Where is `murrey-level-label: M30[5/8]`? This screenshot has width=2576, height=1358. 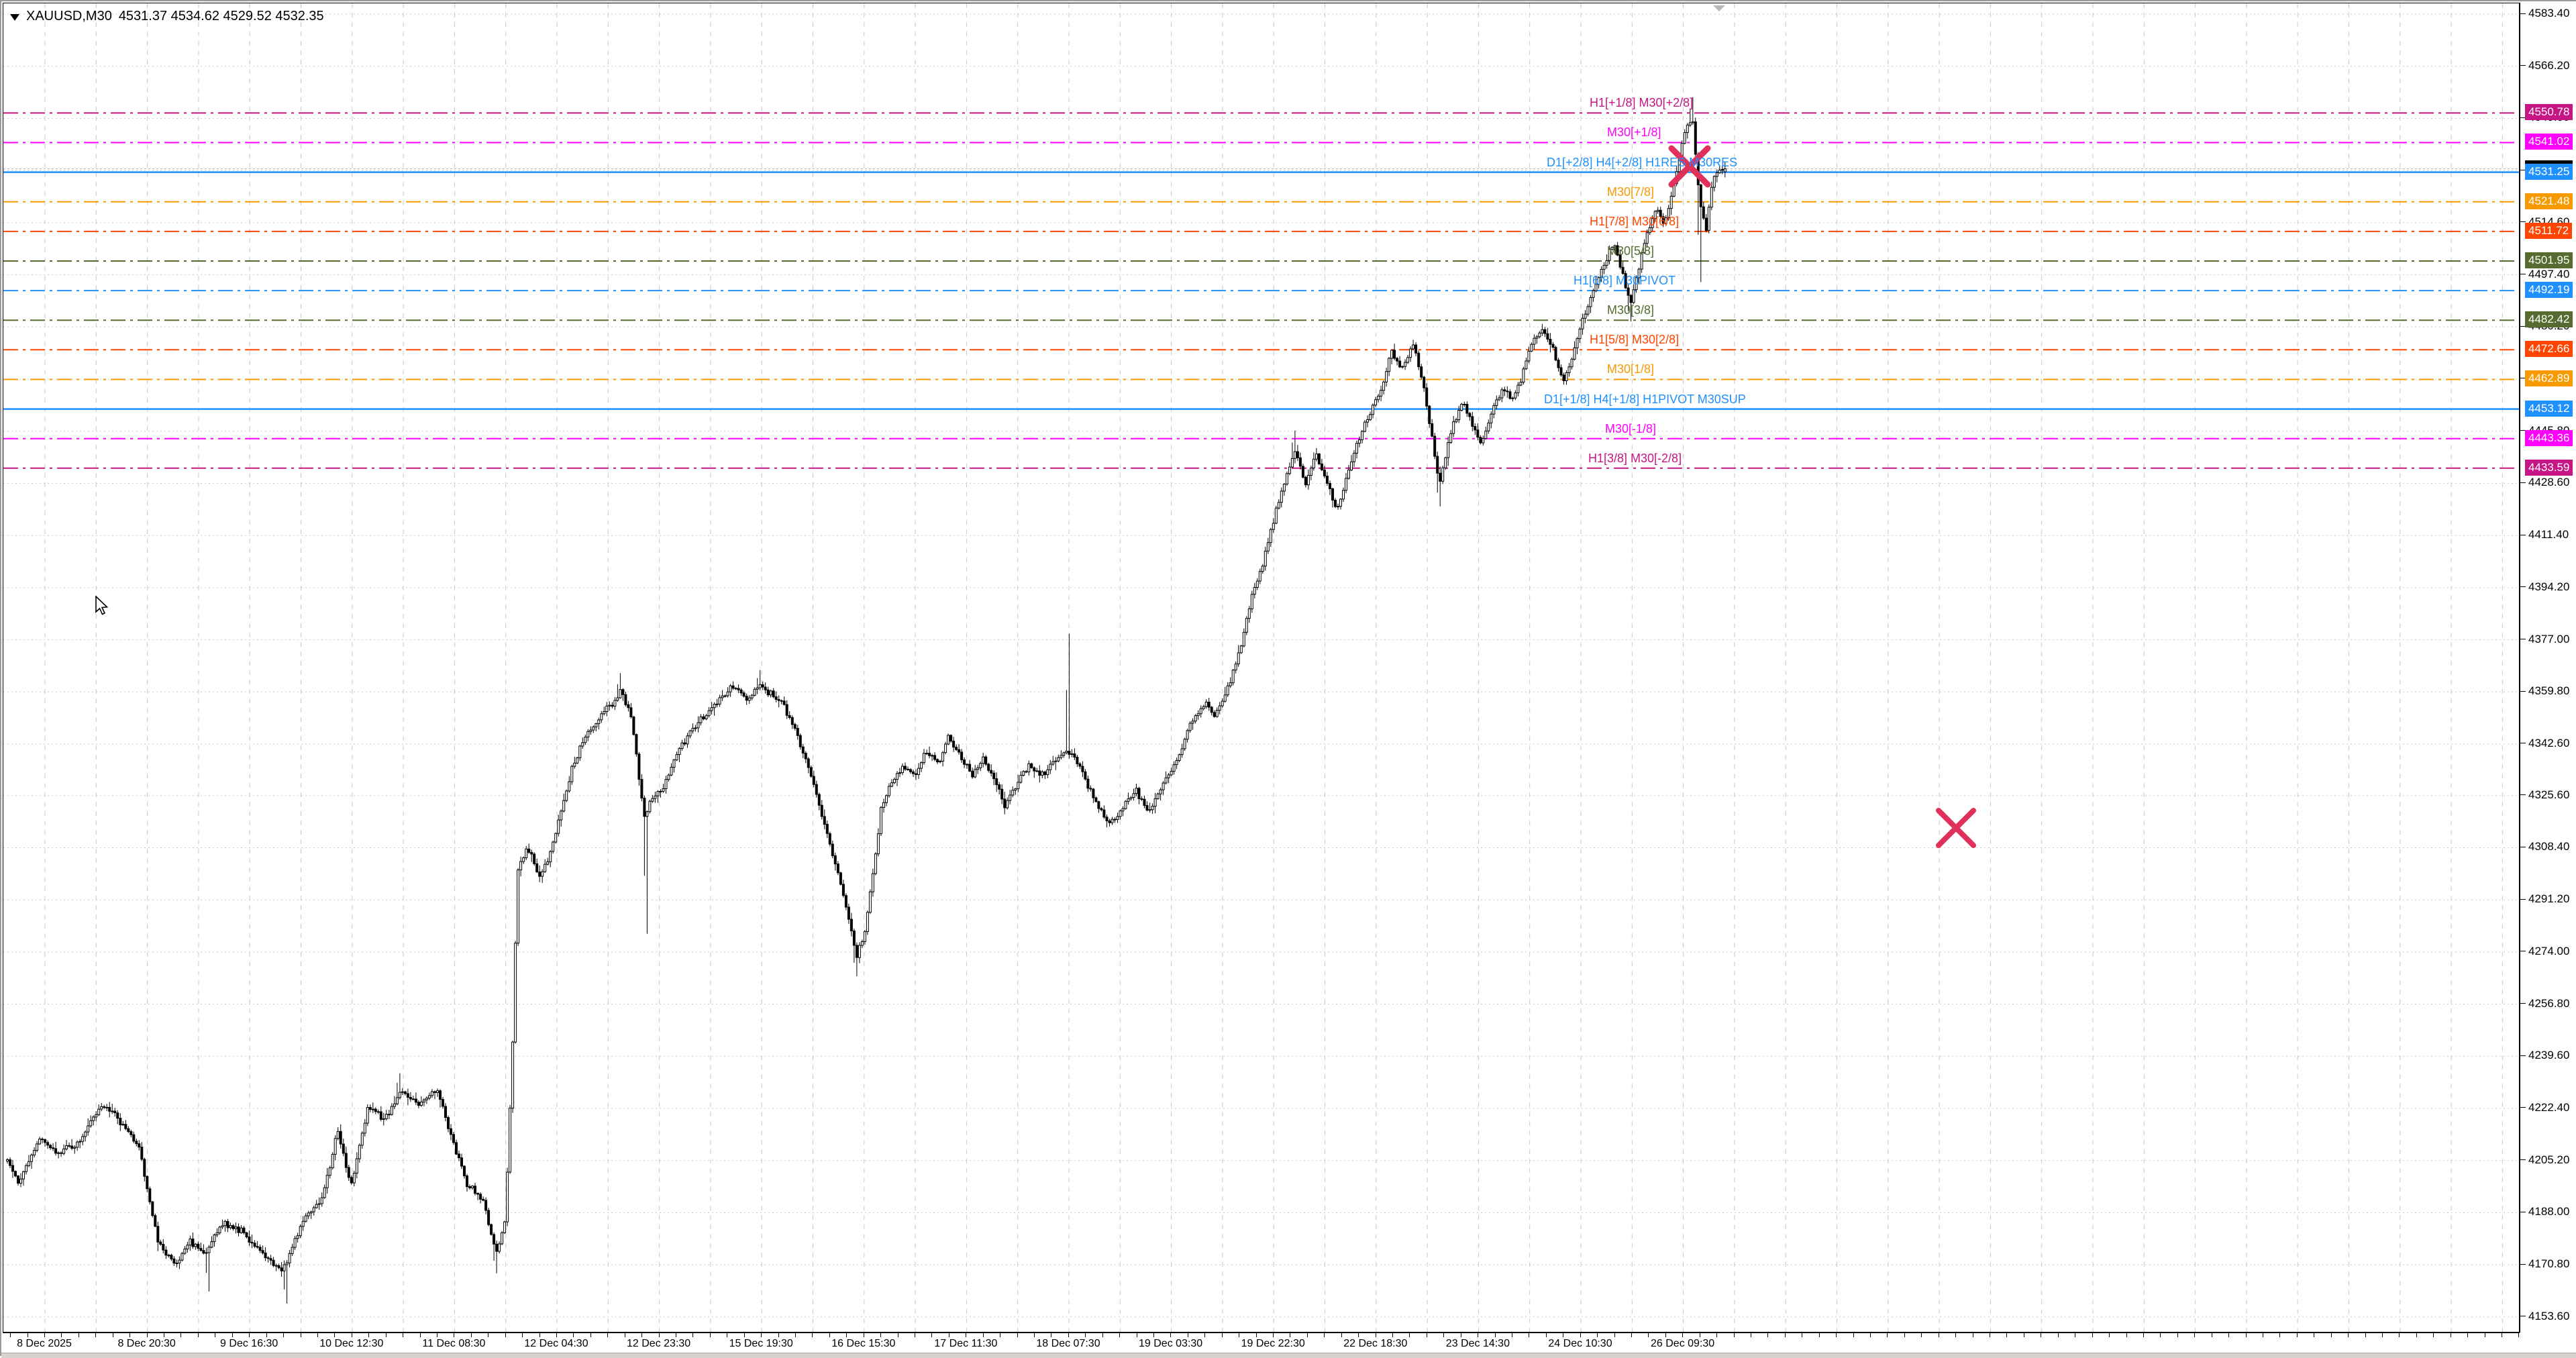
murrey-level-label: M30[5/8] is located at coordinates (1631, 251).